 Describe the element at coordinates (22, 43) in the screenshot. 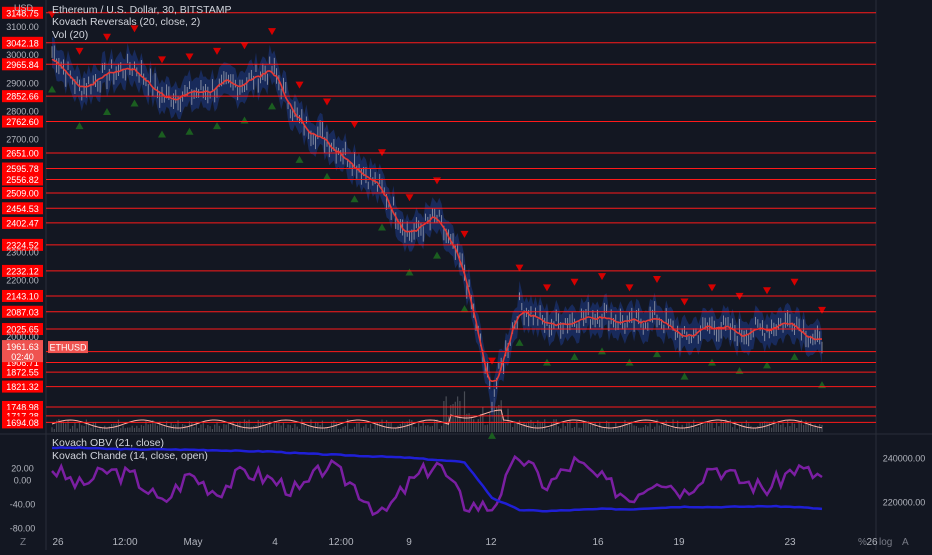

I see `level-badge-label: 3042.18` at that location.